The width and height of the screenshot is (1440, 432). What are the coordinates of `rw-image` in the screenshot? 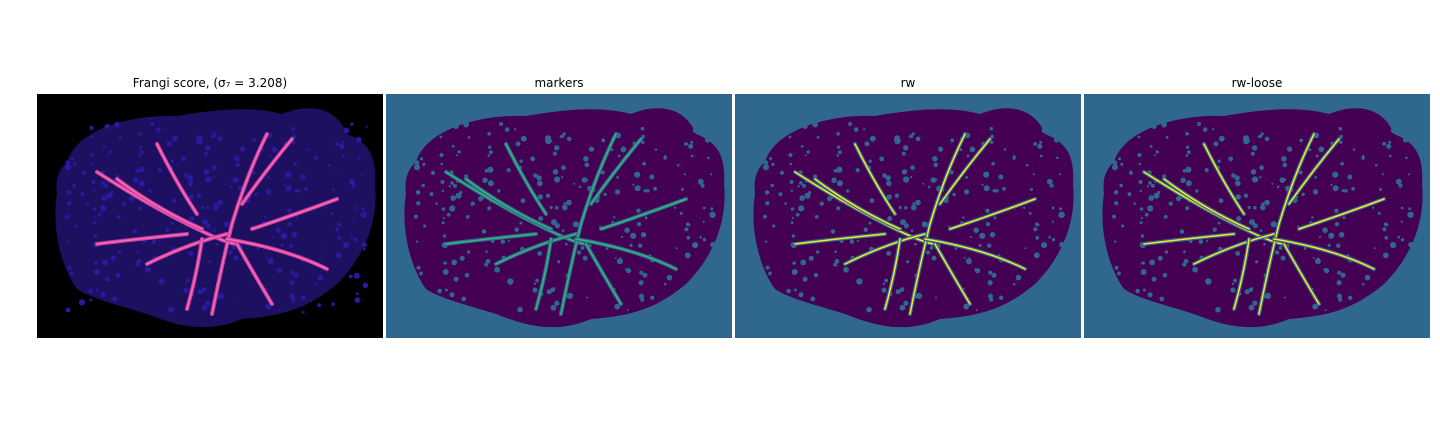 It's located at (908, 216).